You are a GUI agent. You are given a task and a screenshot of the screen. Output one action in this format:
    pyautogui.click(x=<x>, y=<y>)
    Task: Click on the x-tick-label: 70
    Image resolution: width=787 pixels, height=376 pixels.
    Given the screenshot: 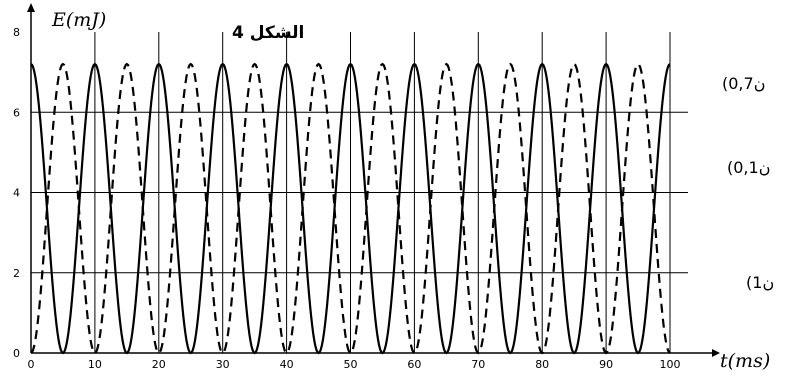 What is the action you would take?
    pyautogui.click(x=478, y=364)
    